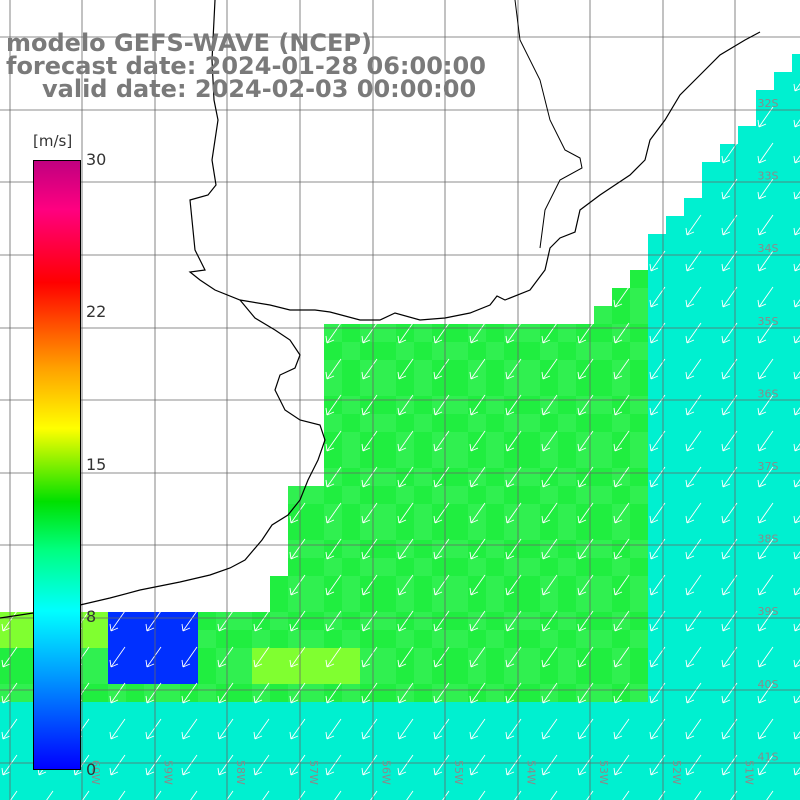  What do you see at coordinates (57, 465) in the screenshot?
I see `colorbar` at bounding box center [57, 465].